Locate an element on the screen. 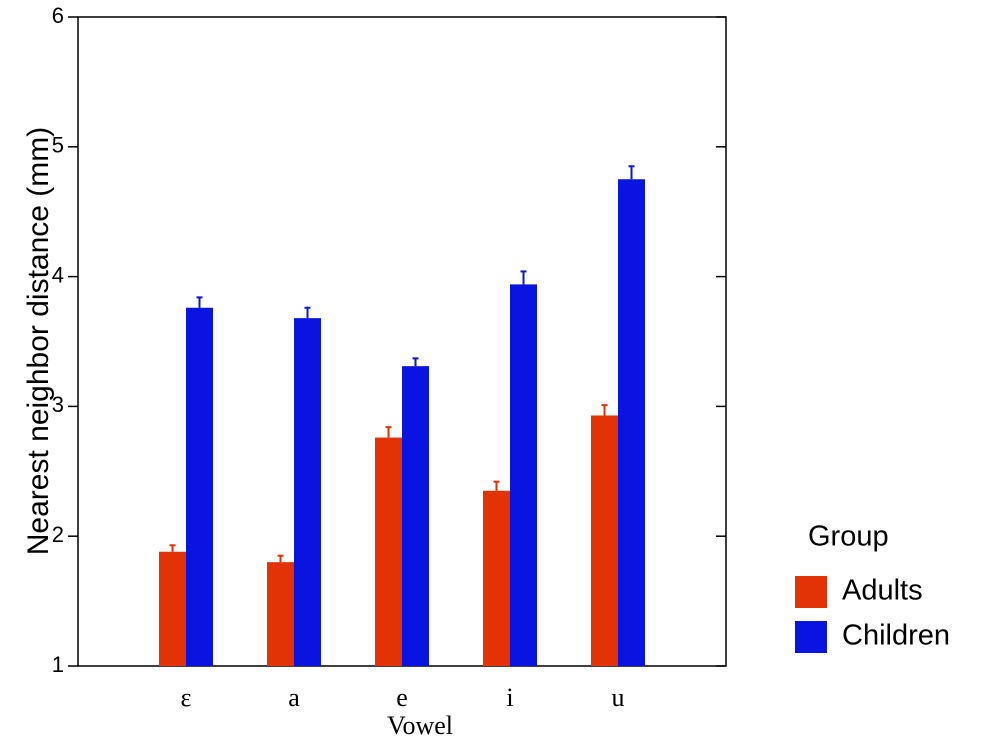 The image size is (995, 744). y-tick-label: 6 is located at coordinates (58, 15).